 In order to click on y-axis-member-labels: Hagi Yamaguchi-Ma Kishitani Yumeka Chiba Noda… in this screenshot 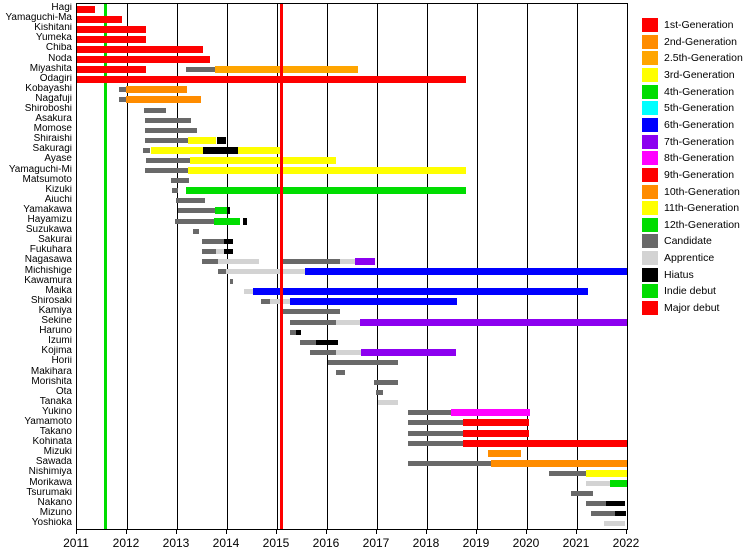, I will do `click(36, 265)`.